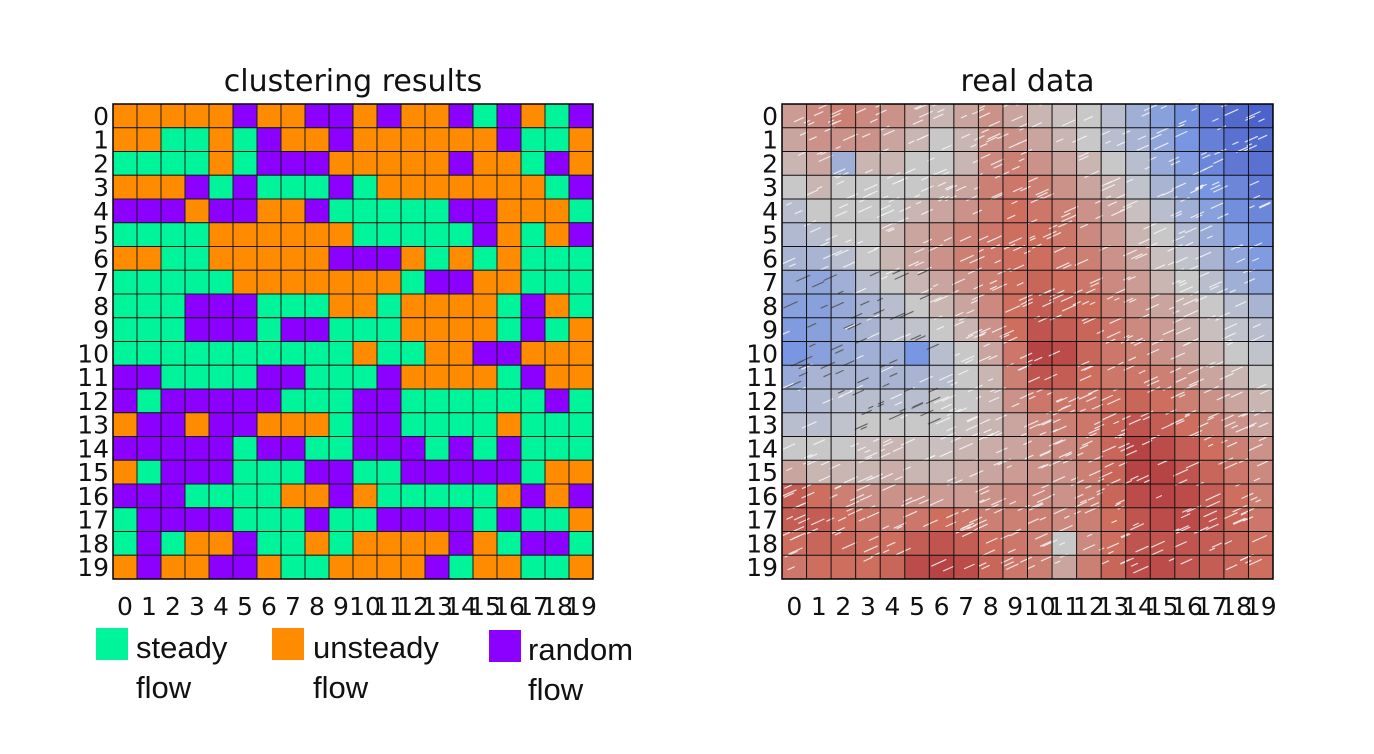 The height and width of the screenshot is (754, 1374). I want to click on x-tick-label: 16, so click(1187, 606).